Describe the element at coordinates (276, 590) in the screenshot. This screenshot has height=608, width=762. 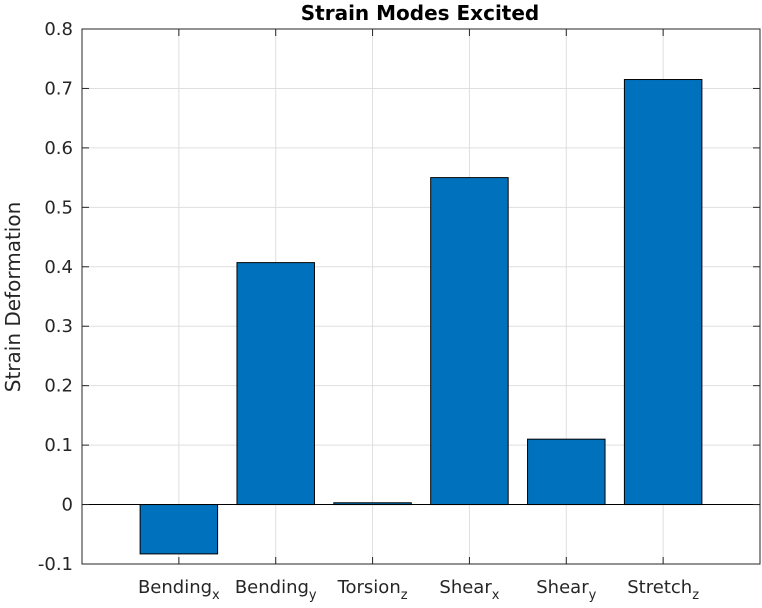
I see `x-tick-label: Bendingy` at that location.